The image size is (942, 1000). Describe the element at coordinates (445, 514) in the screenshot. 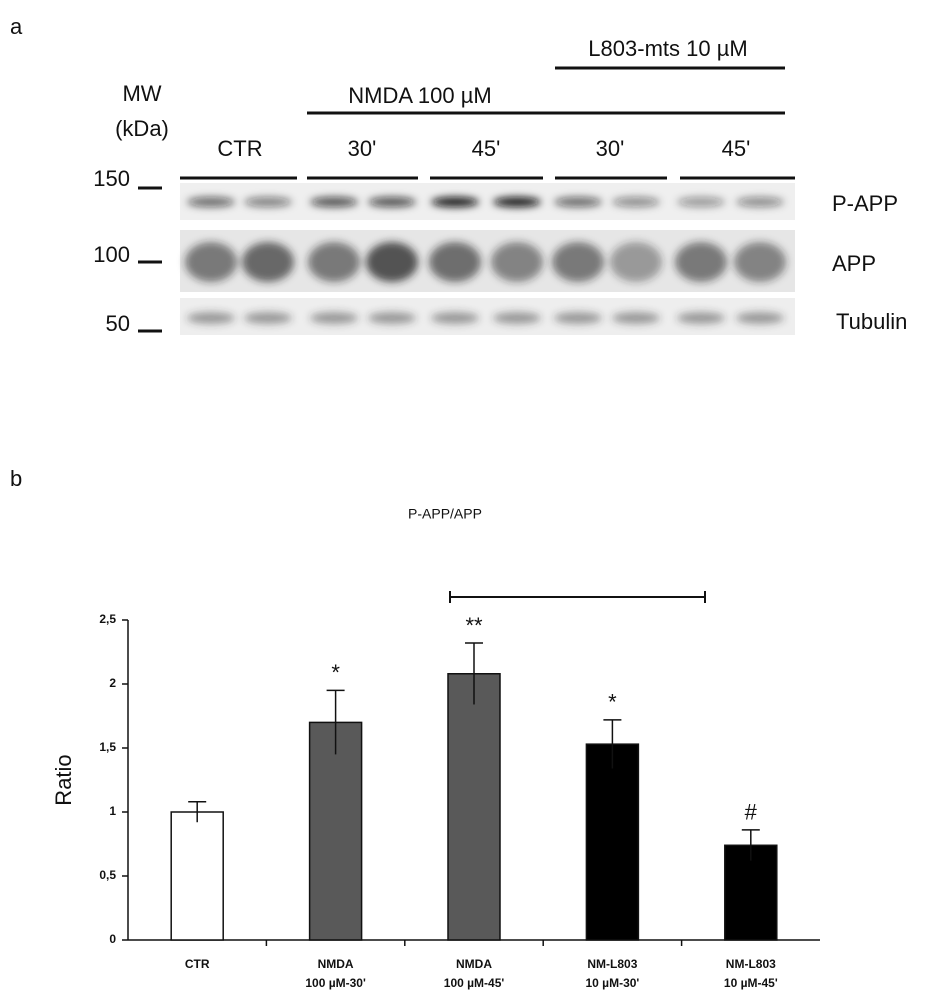

I see `chart-title: P-APP/APP` at that location.